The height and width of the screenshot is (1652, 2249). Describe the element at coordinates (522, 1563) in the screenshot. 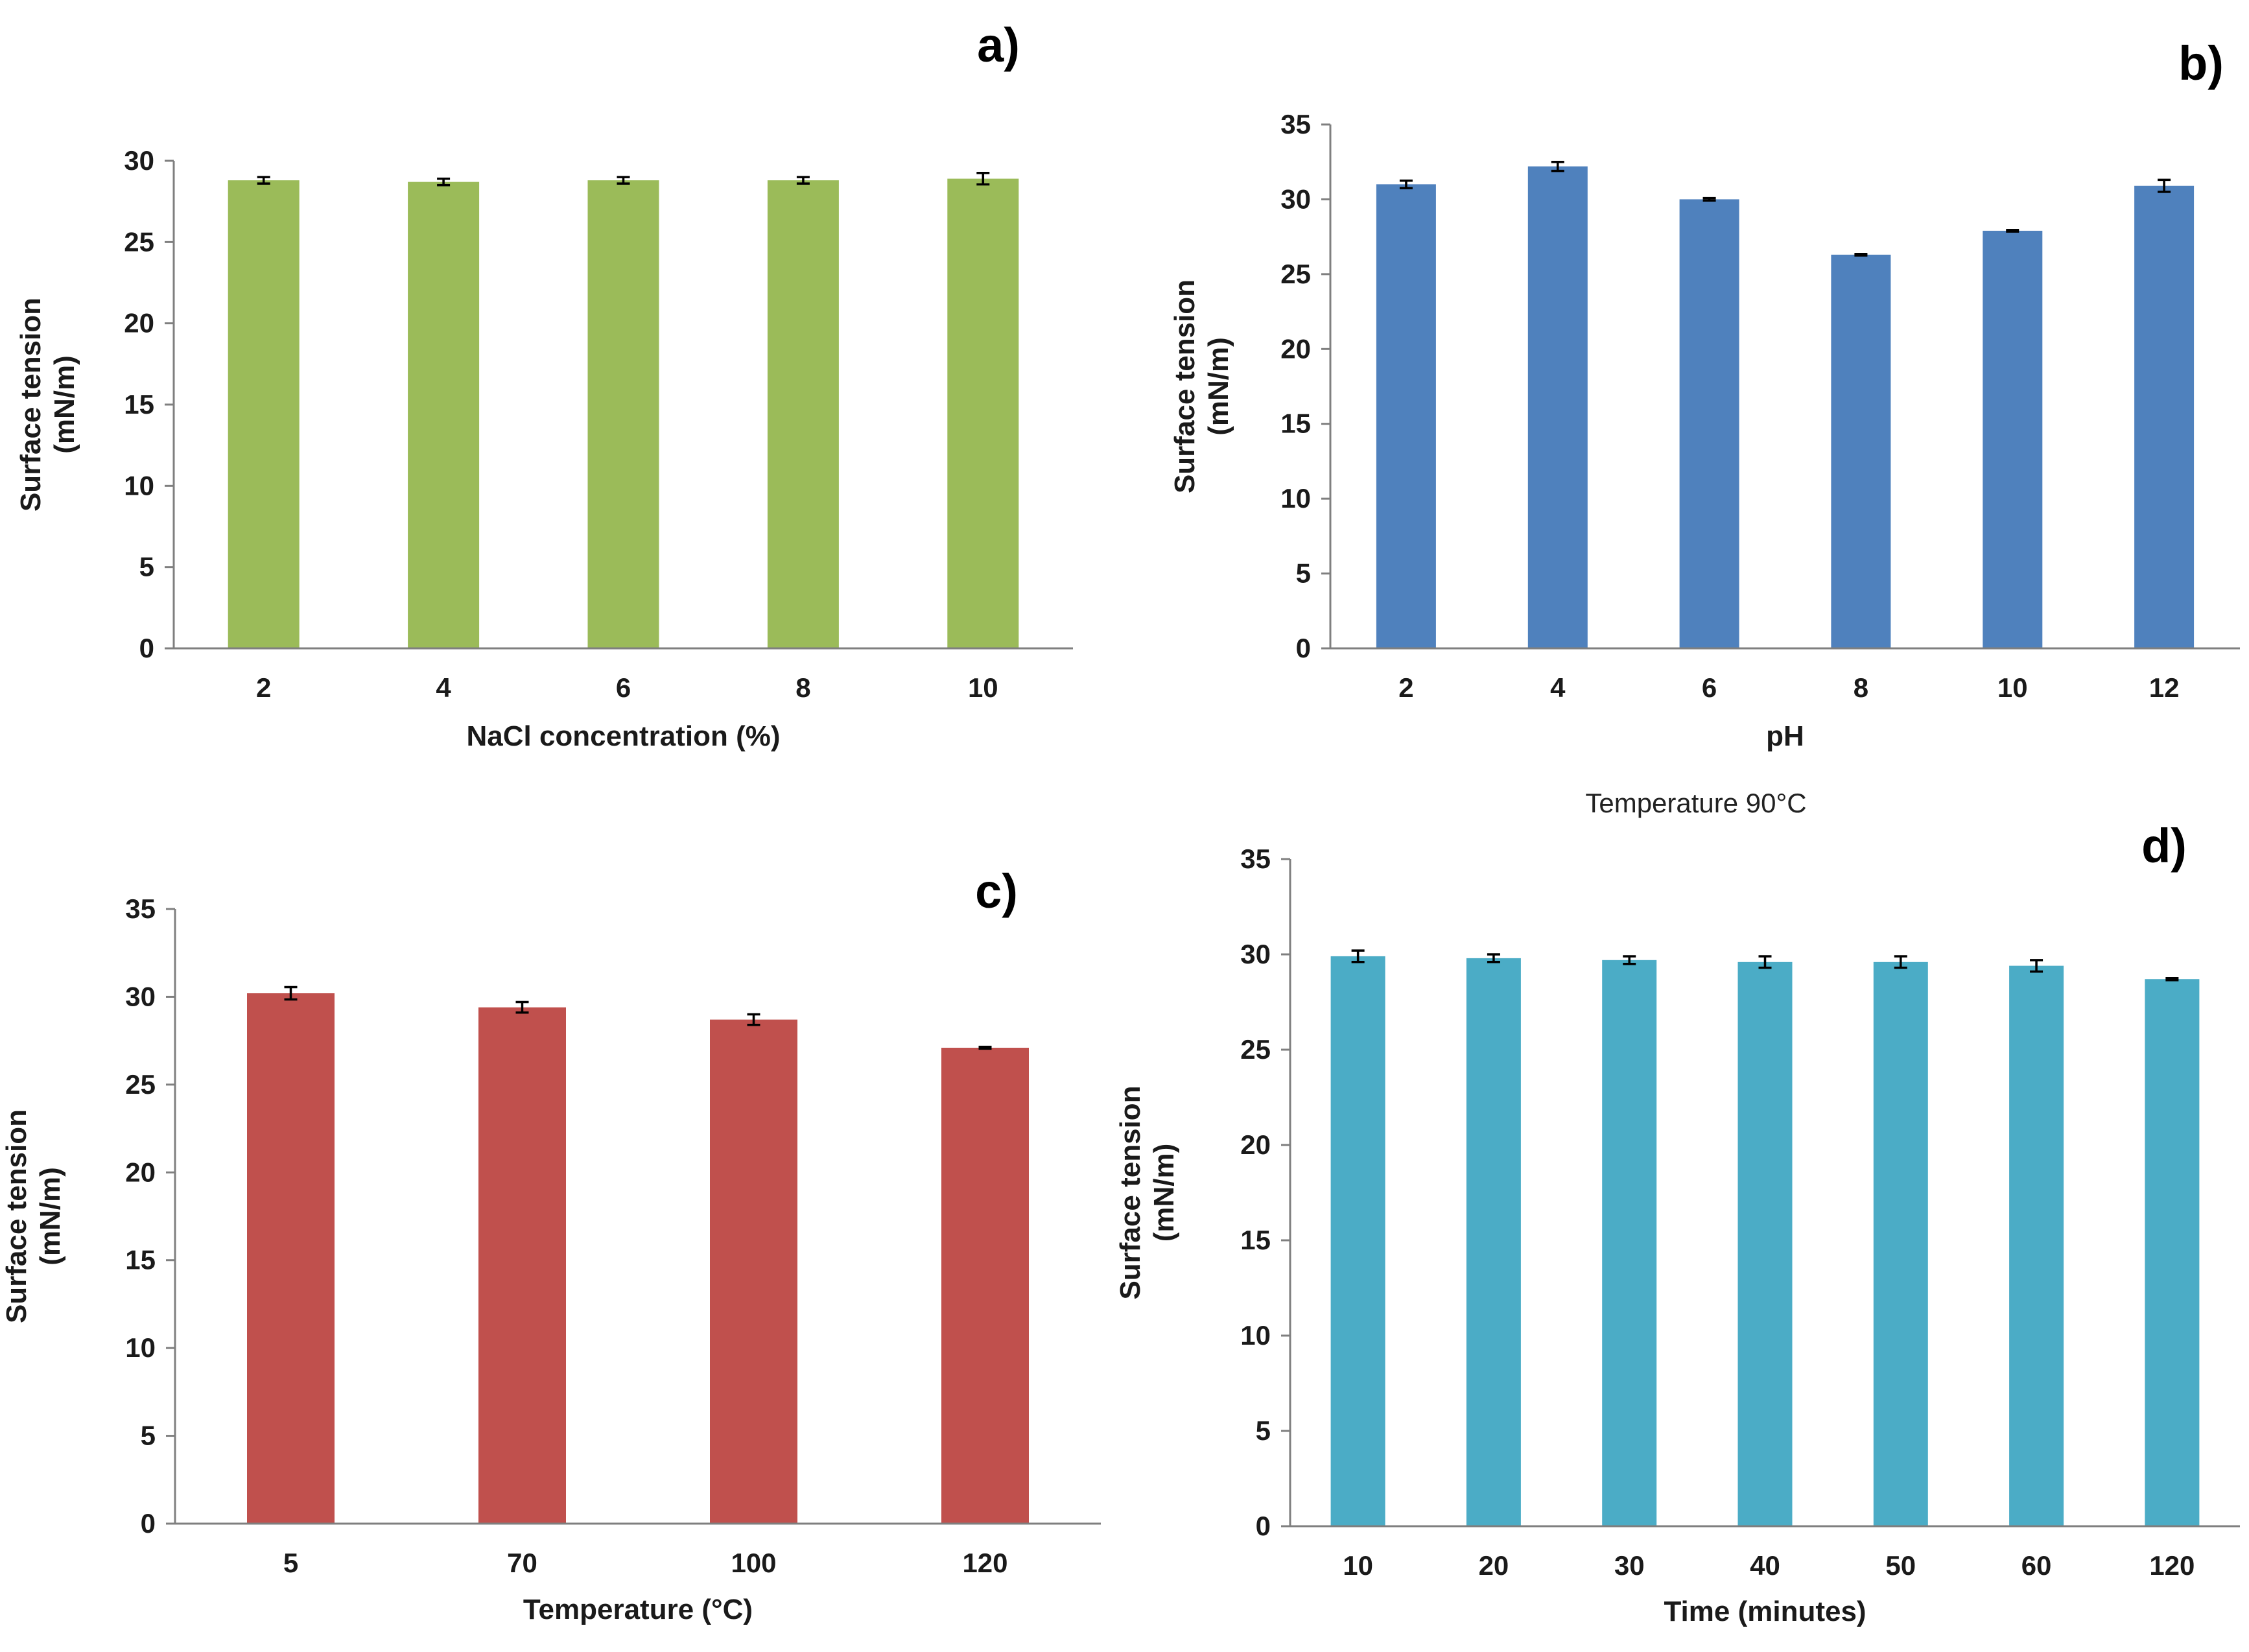

I see `x-tick-label: 70` at that location.